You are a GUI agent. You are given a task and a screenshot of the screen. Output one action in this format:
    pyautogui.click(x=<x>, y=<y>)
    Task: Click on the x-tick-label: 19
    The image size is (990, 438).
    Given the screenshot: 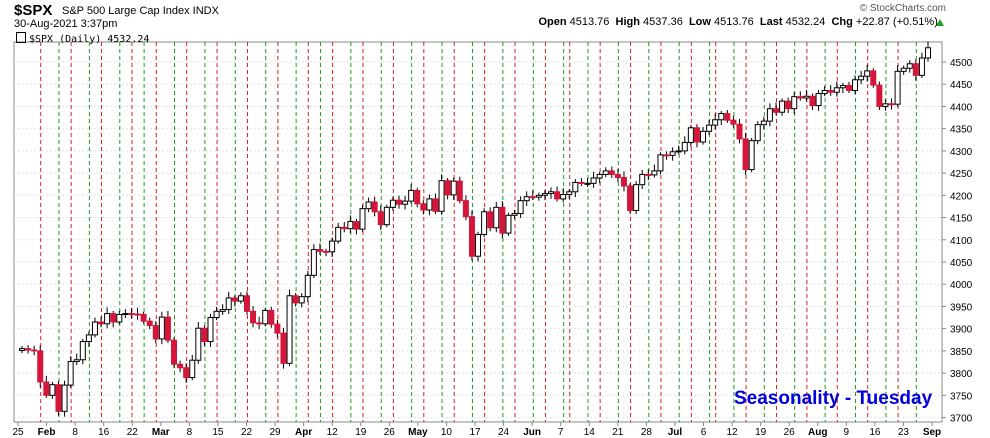 What is the action you would take?
    pyautogui.click(x=361, y=432)
    